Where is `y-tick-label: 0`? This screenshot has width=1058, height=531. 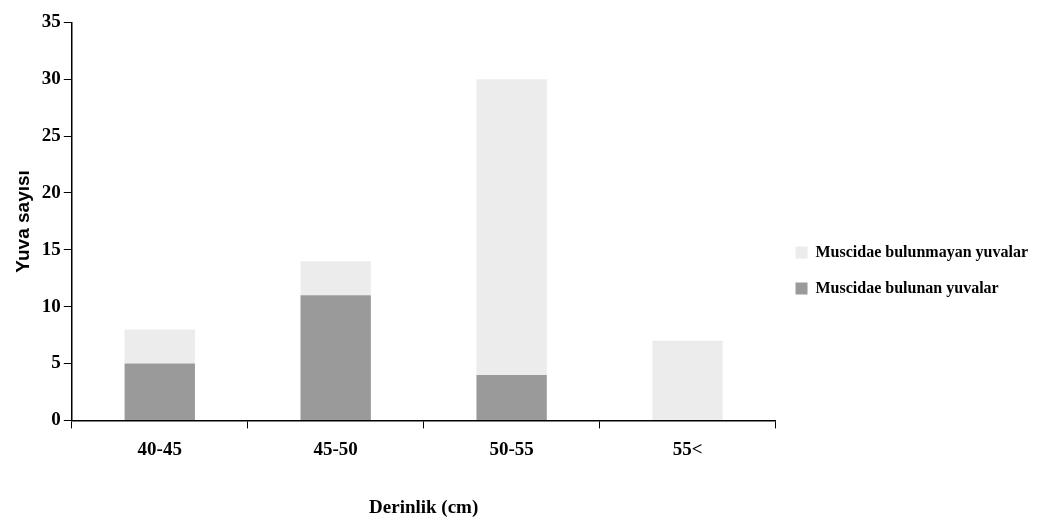
y-tick-label: 0 is located at coordinates (56, 419).